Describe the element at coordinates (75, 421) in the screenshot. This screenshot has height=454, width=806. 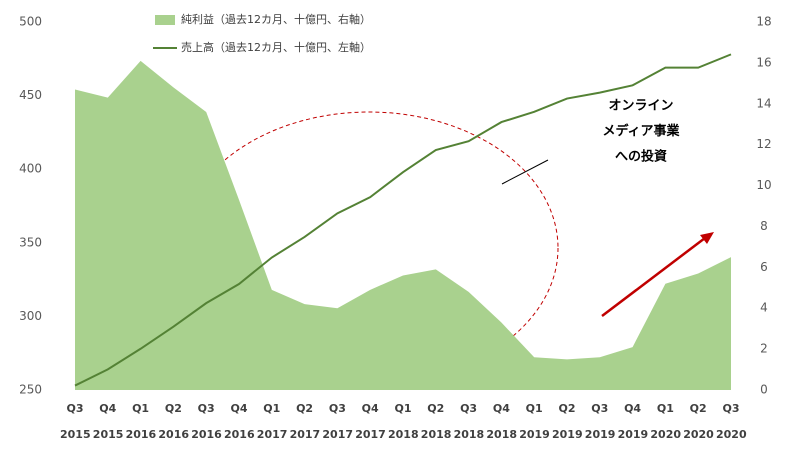
I see `x-tick-label: Q3 2015` at that location.